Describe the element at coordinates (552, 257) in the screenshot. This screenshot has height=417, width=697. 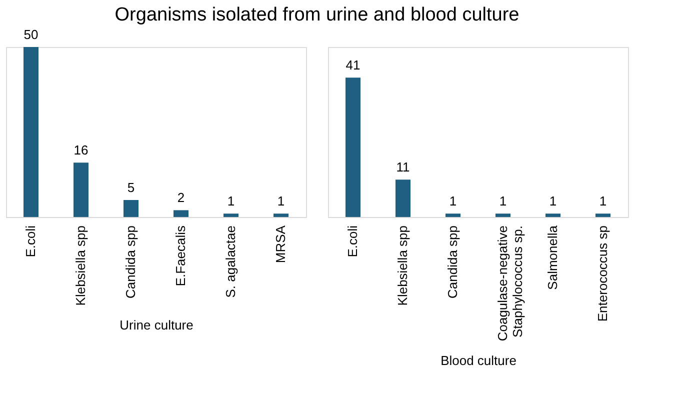
I see `x-tick-label: Salmonella` at that location.